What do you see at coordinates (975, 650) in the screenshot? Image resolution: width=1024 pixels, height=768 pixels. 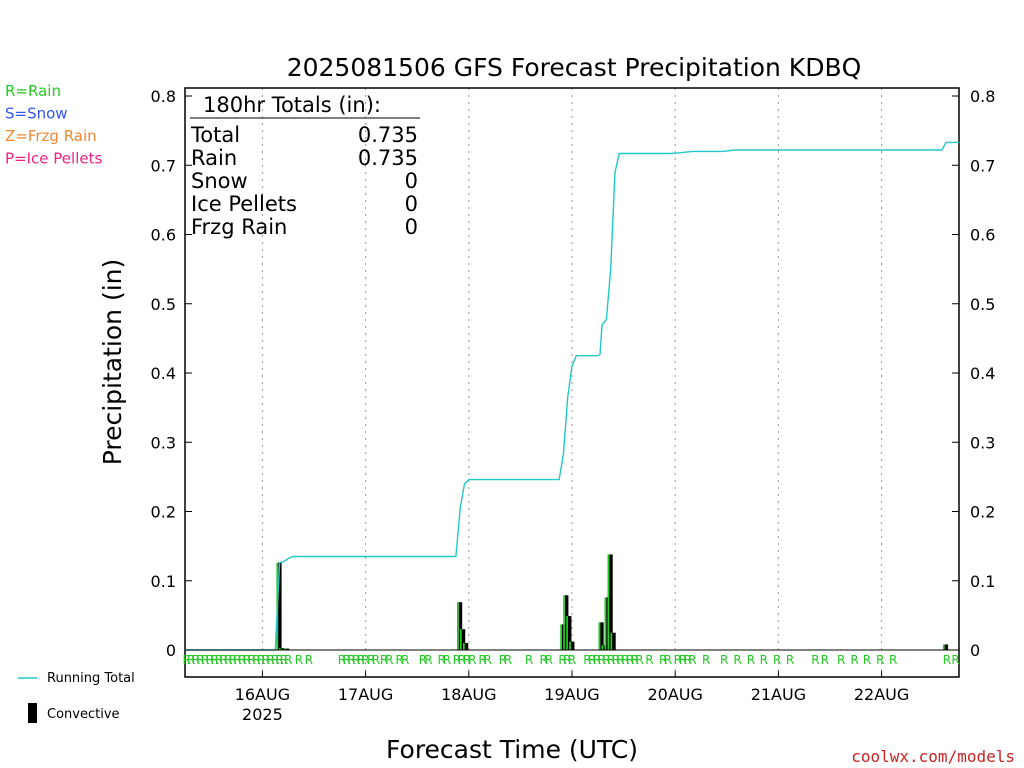 I see `y-tick-label-right: 0` at bounding box center [975, 650].